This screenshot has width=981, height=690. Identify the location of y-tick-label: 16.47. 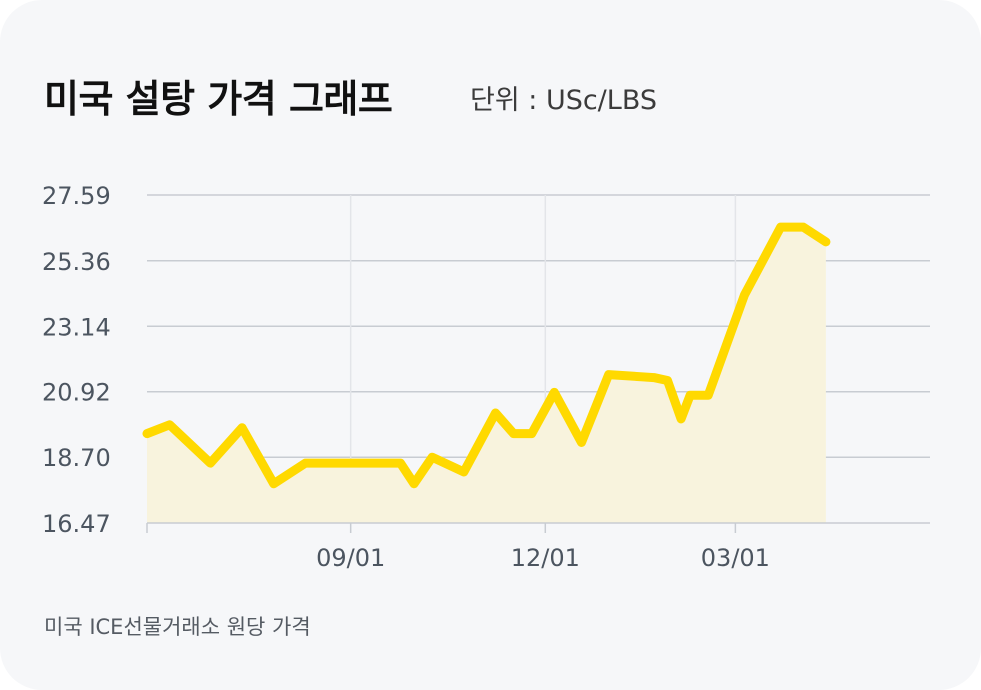
(76, 524).